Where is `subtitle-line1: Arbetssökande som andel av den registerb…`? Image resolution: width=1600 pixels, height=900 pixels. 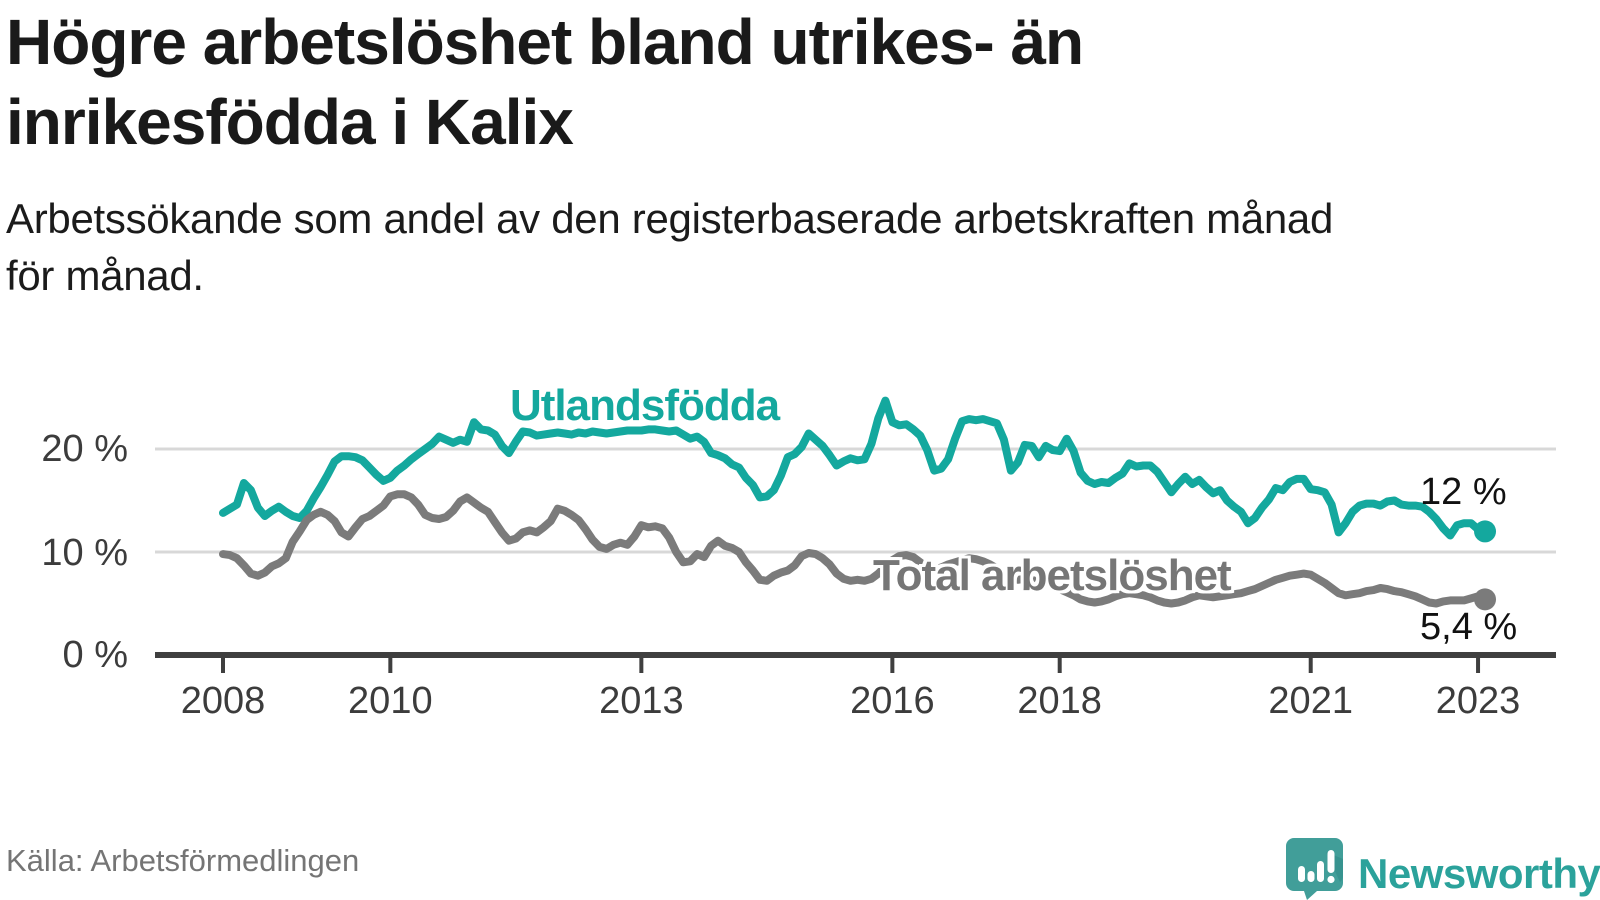 subtitle-line1: Arbetssökande som andel av den registerb… is located at coordinates (670, 218).